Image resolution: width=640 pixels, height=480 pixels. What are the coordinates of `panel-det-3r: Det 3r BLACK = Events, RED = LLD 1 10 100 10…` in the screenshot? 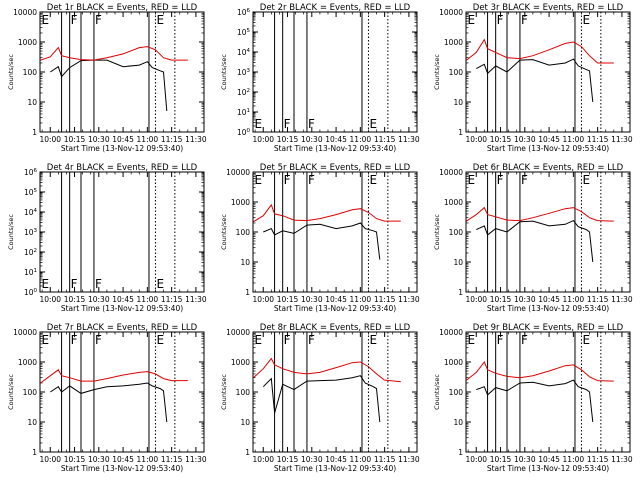 It's located at (533, 78).